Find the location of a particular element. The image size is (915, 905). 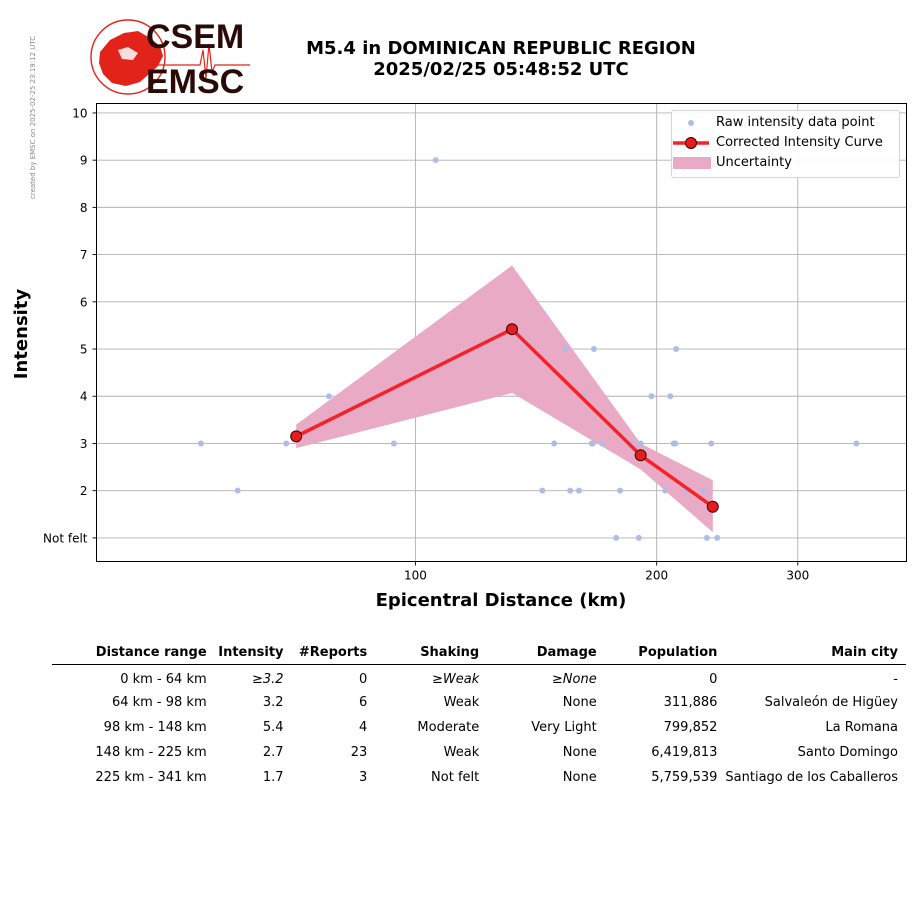

cell-shaking: Moderate is located at coordinates (448, 727).